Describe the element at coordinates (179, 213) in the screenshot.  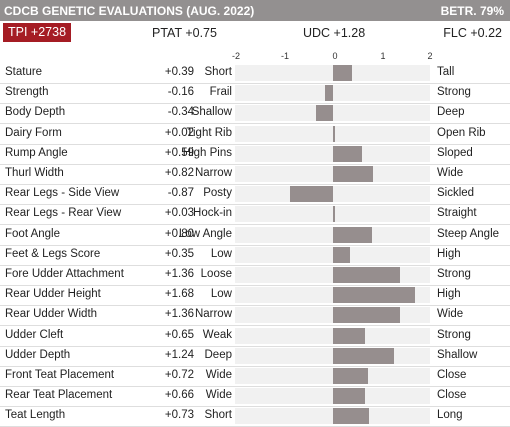
I see `trait-value: +0.03` at that location.